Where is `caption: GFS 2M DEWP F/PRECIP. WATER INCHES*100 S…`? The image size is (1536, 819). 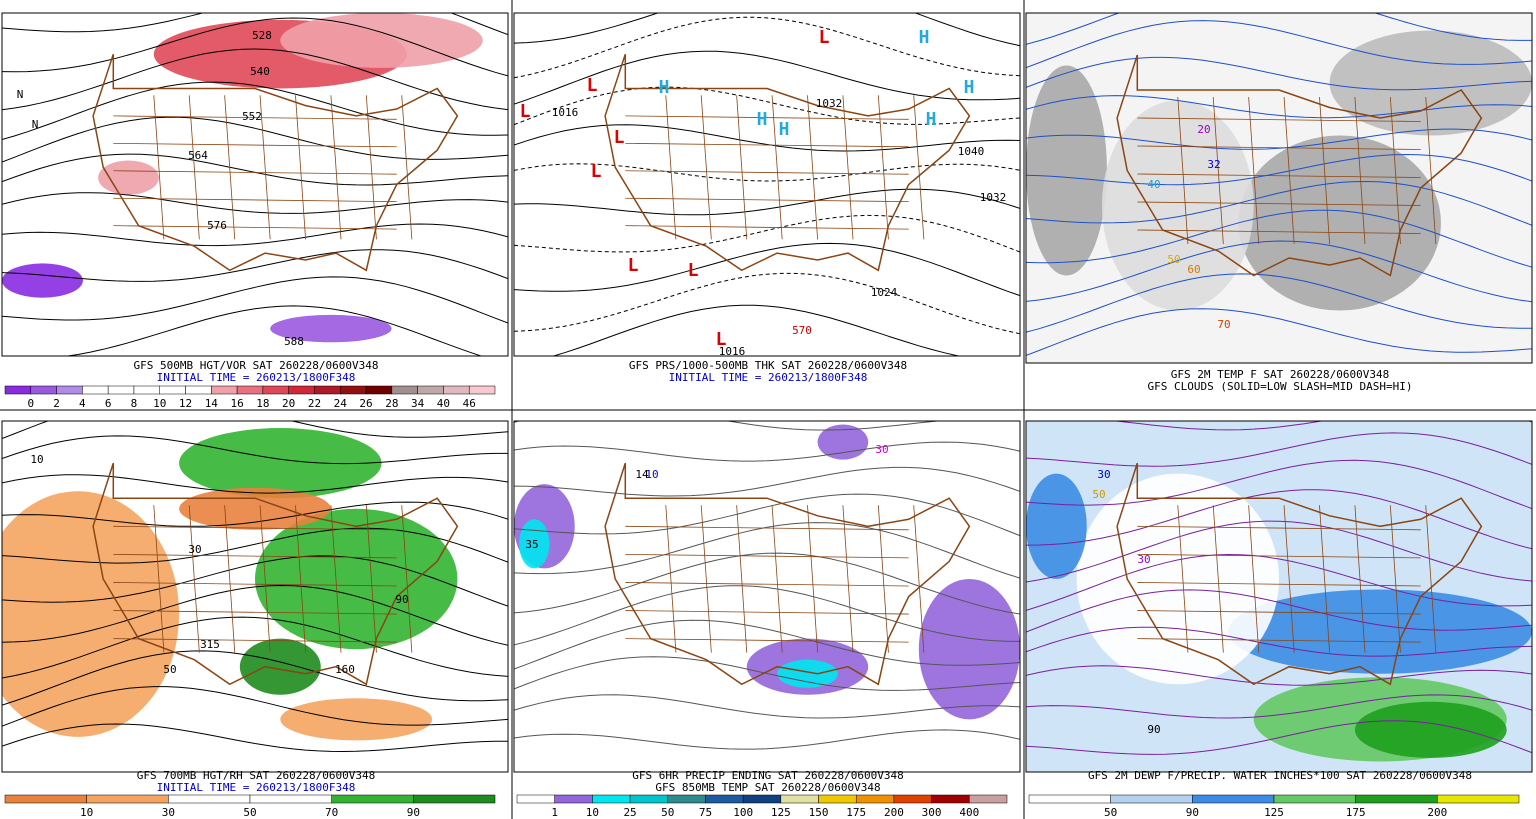 caption: GFS 2M DEWP F/PRECIP. WATER INCHES*100 S… is located at coordinates (1280, 775).